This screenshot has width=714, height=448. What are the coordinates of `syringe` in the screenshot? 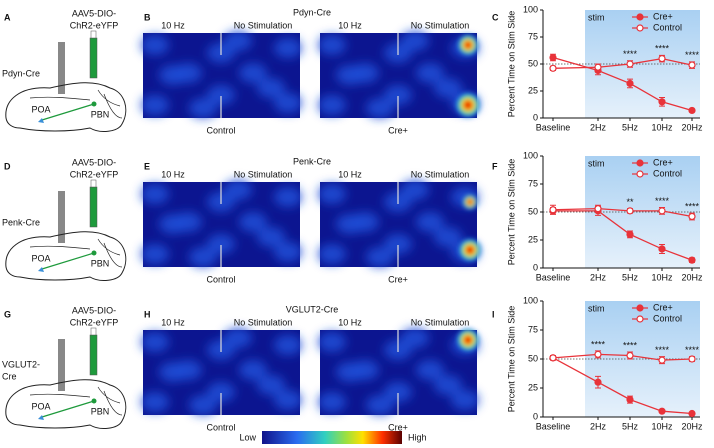 It's located at (93, 58).